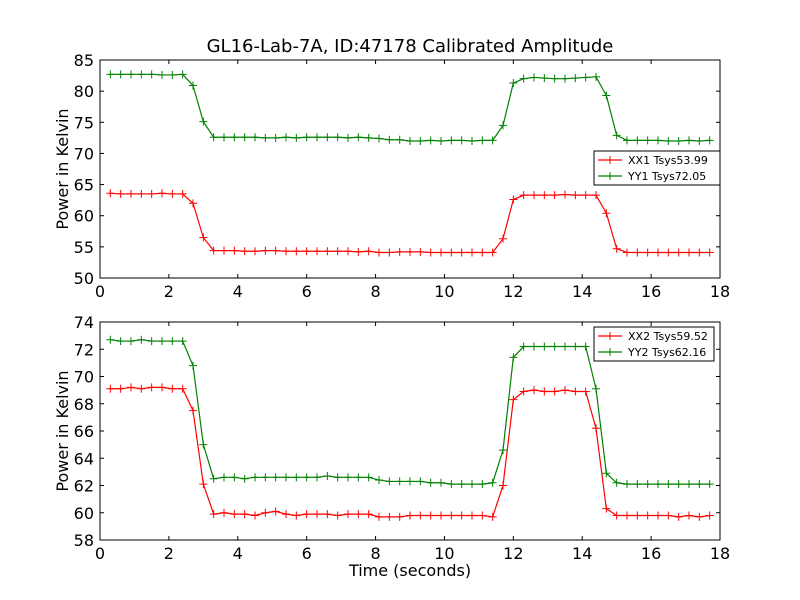  Describe the element at coordinates (582, 553) in the screenshot. I see `x-tick-label: 14` at that location.